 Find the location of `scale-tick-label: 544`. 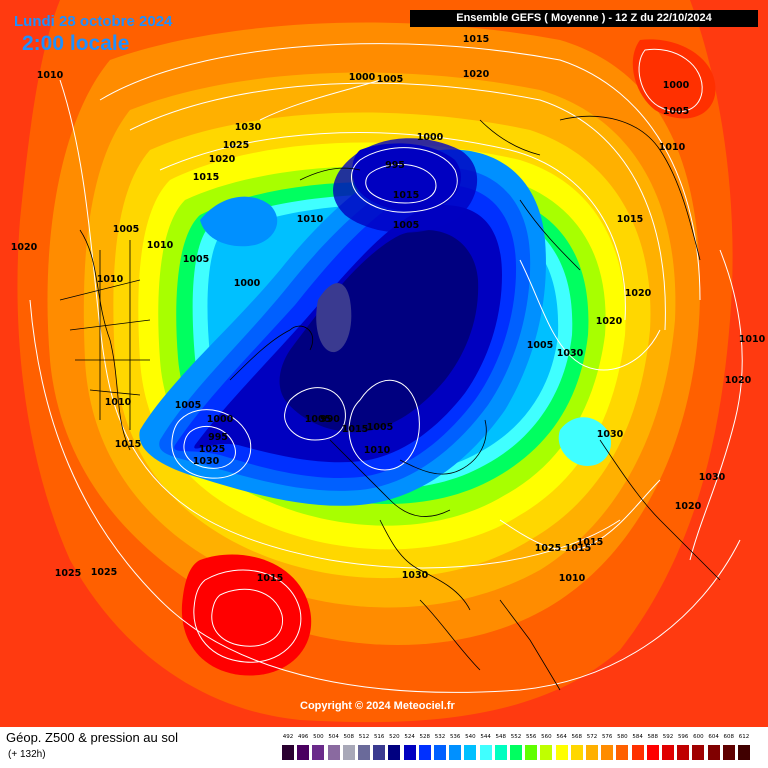

scale-tick-label: 544 is located at coordinates (485, 737).